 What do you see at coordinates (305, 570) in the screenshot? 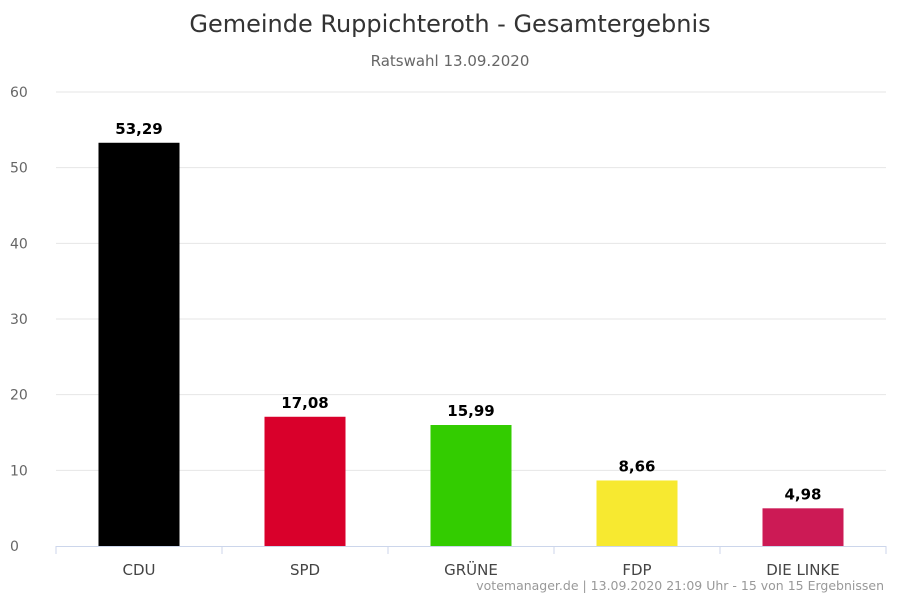
I see `x-category-label: SPD` at bounding box center [305, 570].